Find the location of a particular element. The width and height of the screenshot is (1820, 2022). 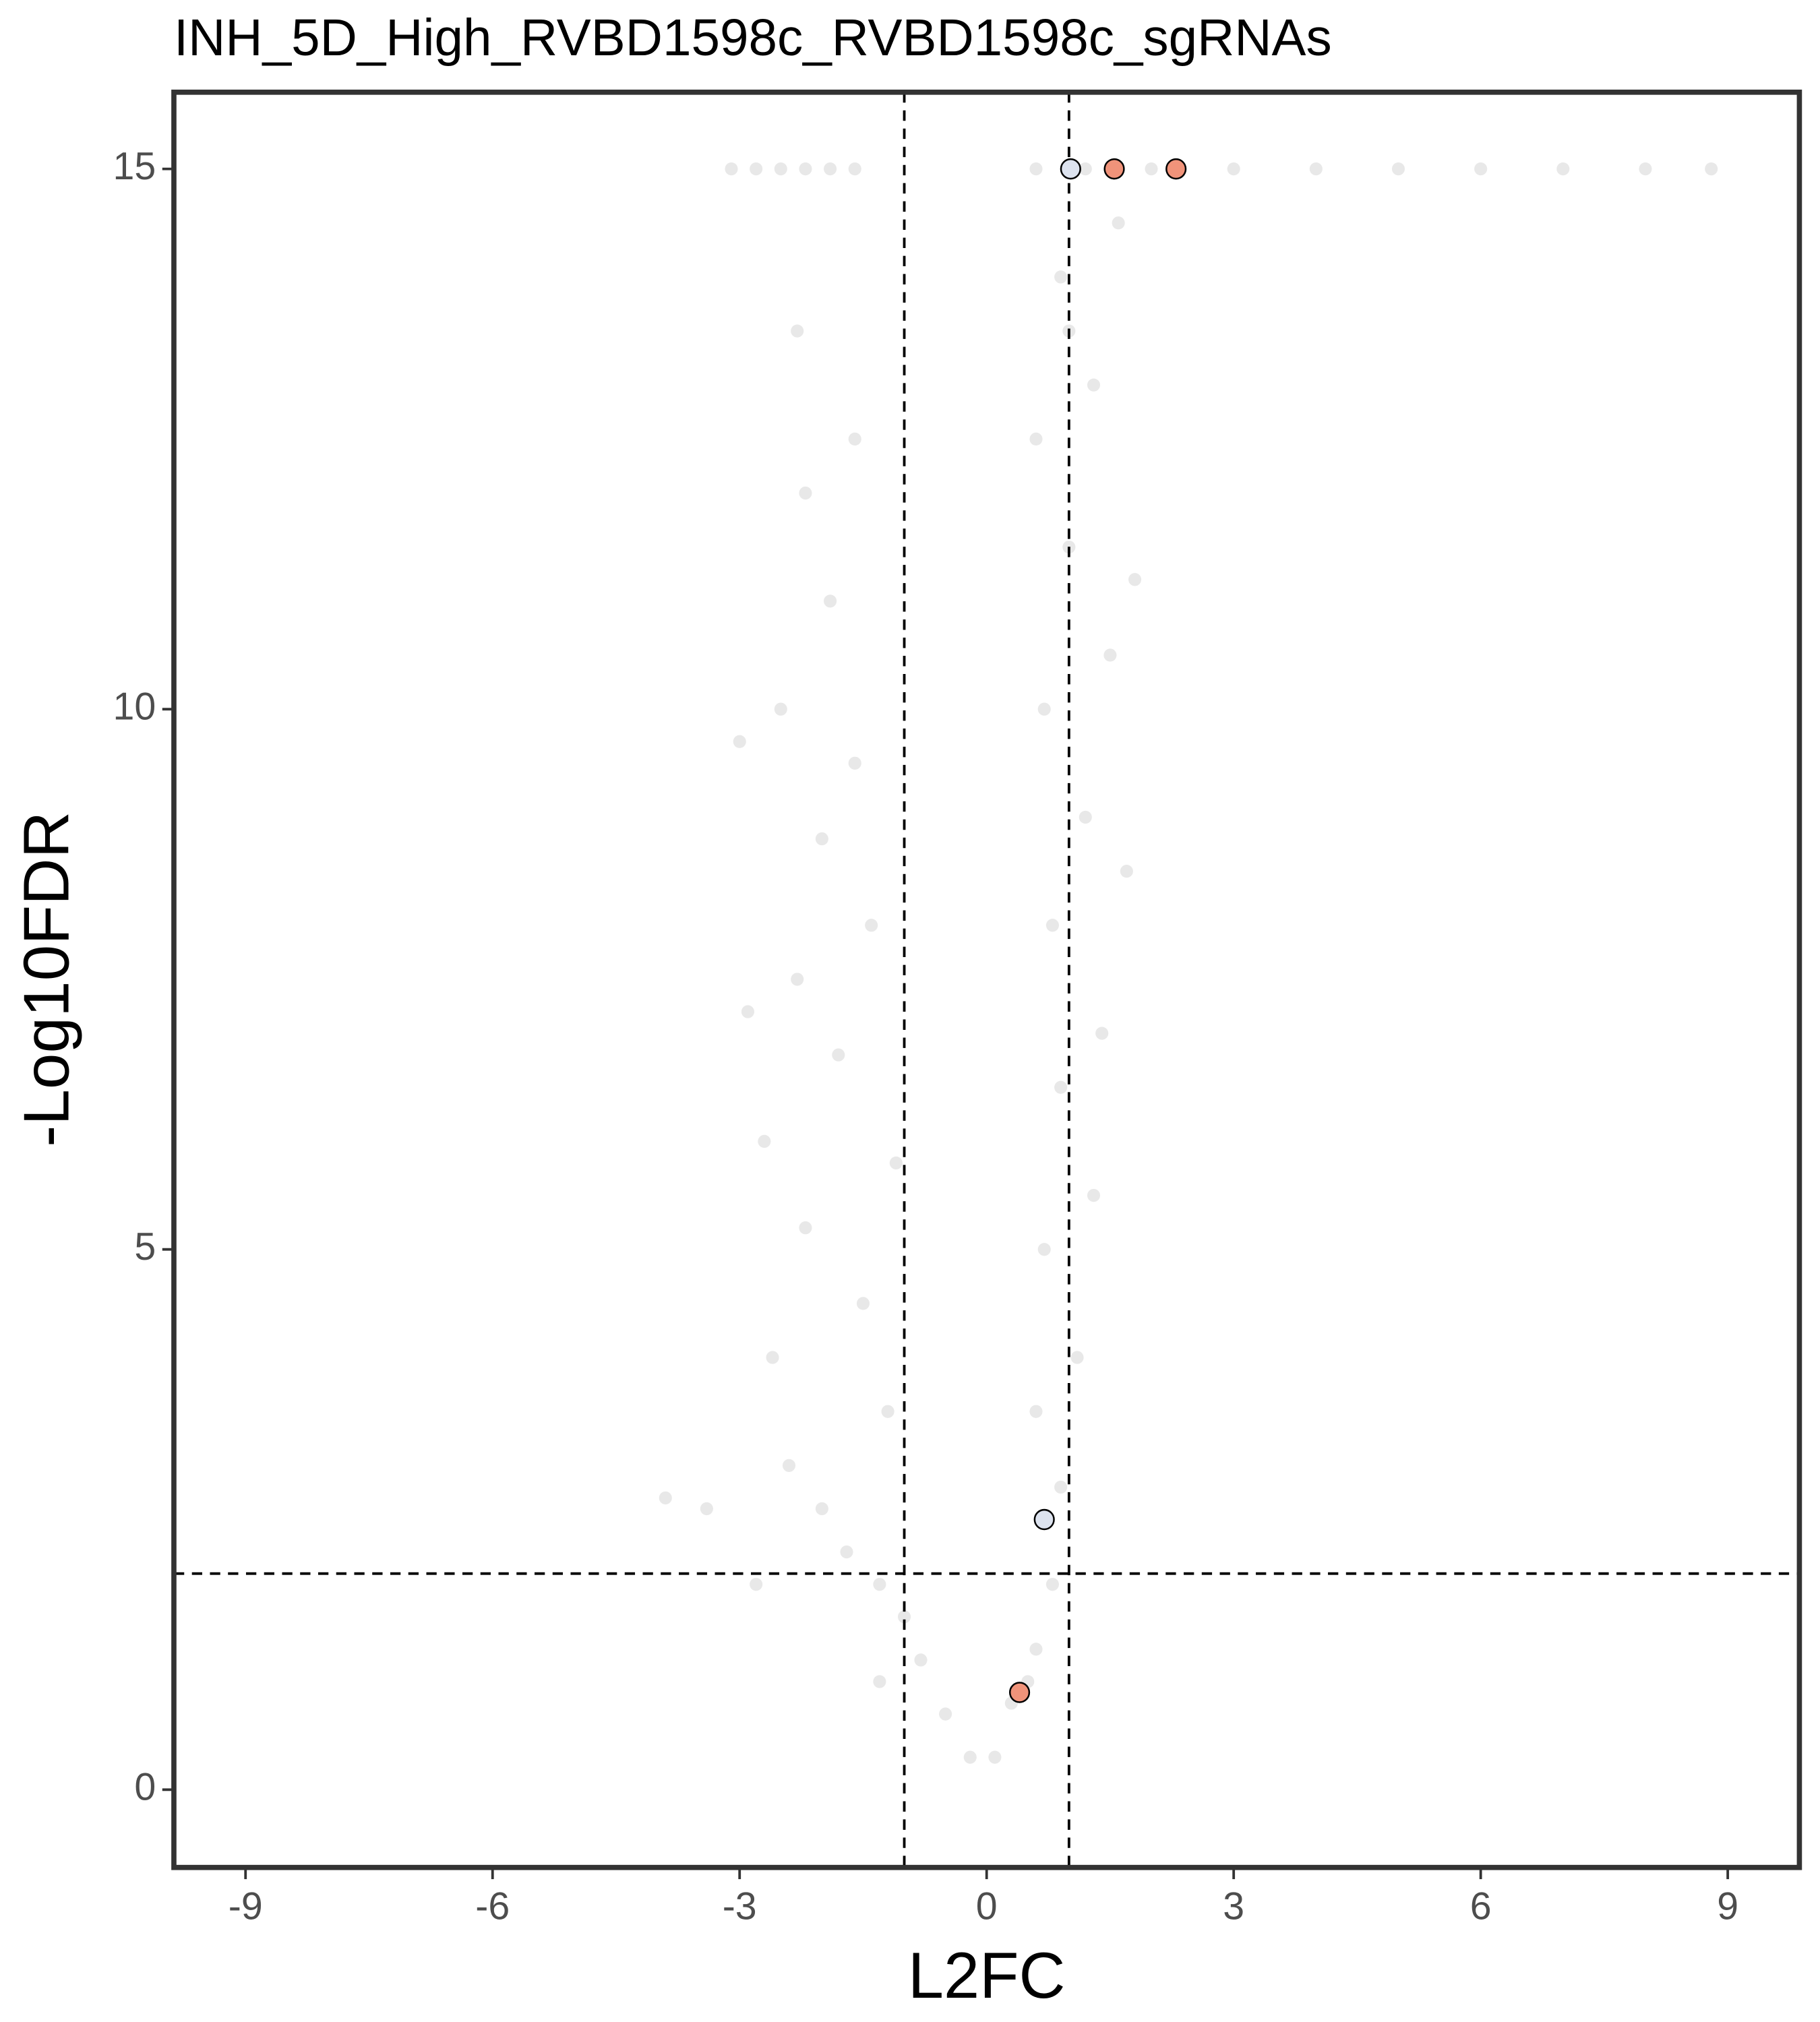

x-axis-label: L2FC is located at coordinates (987, 1975).